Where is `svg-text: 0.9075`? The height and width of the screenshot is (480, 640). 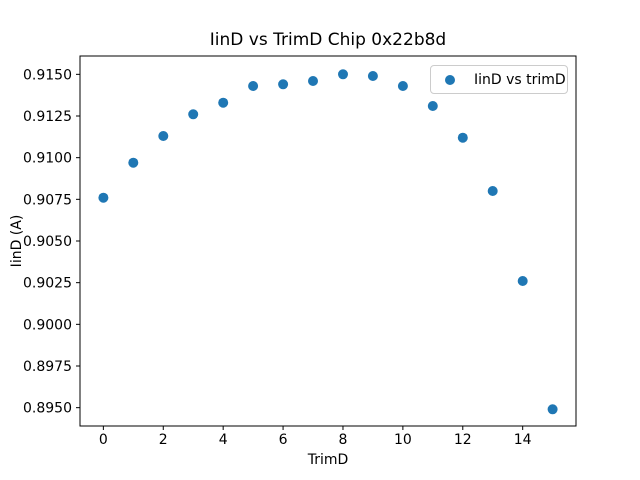
svg-text: 0.9075 is located at coordinates (47, 200).